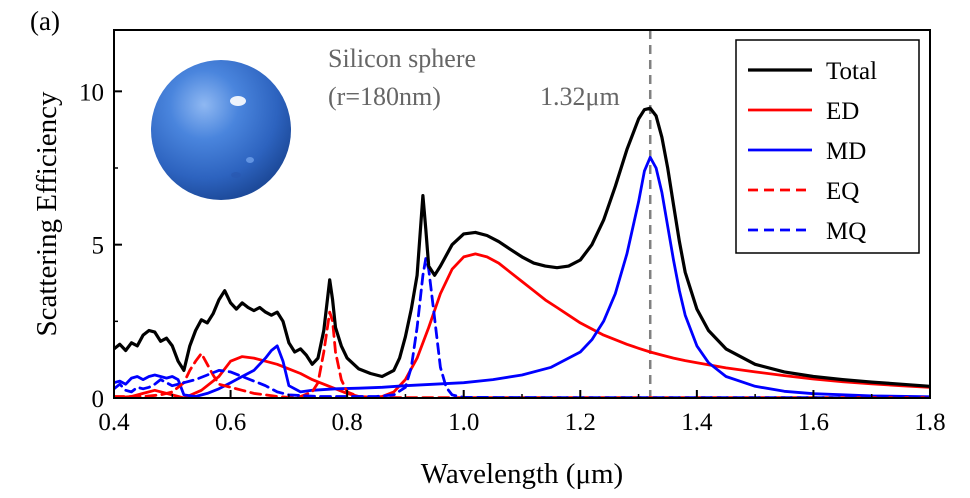 The width and height of the screenshot is (970, 498). Describe the element at coordinates (91, 92) in the screenshot. I see `y-tick-label: 10` at that location.